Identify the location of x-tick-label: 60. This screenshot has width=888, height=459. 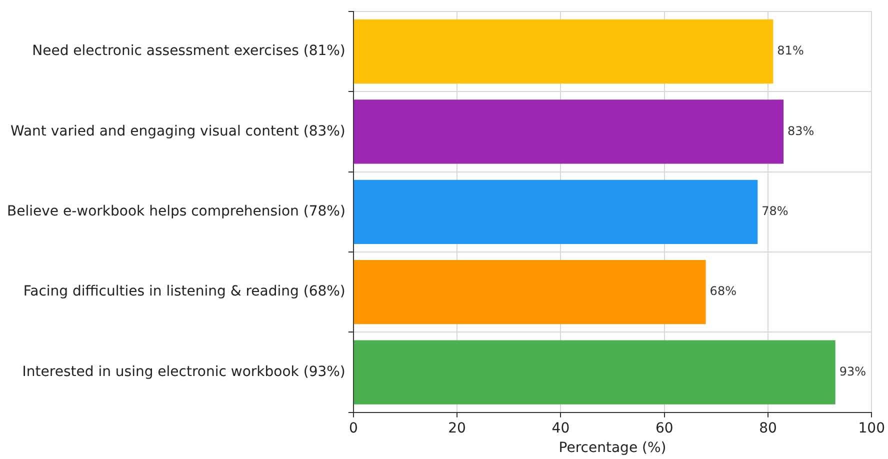
(664, 428).